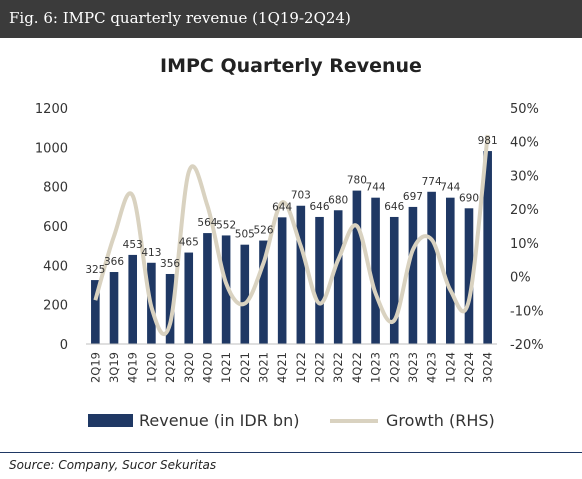  Describe the element at coordinates (245, 367) in the screenshot. I see `x-tick-label: 2Q21` at that location.